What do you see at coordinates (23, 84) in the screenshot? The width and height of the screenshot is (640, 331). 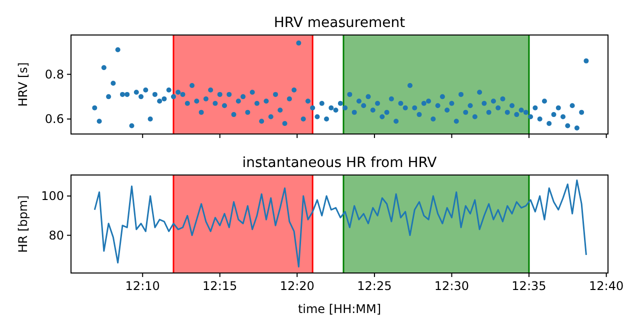 I see `y-axis-title: HRV [s]` at bounding box center [23, 84].